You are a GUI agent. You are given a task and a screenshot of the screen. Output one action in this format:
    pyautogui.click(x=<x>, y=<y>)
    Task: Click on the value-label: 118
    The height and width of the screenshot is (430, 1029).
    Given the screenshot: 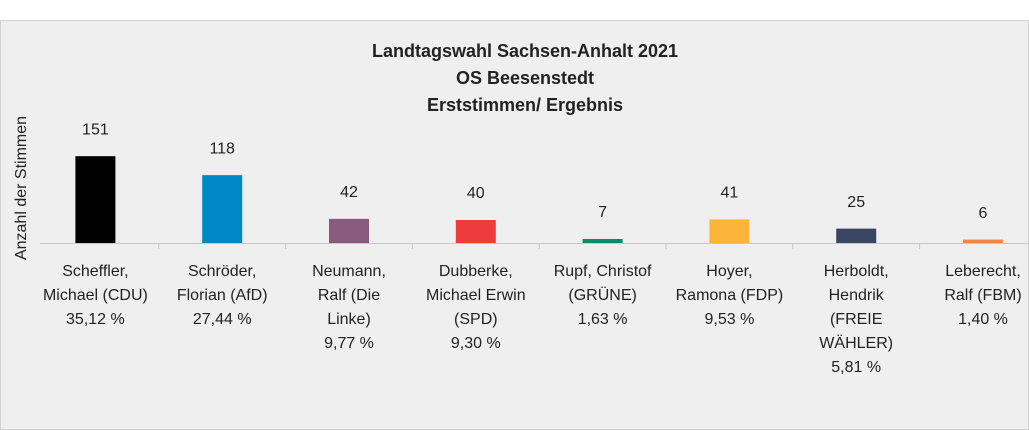 What is the action you would take?
    pyautogui.click(x=222, y=148)
    